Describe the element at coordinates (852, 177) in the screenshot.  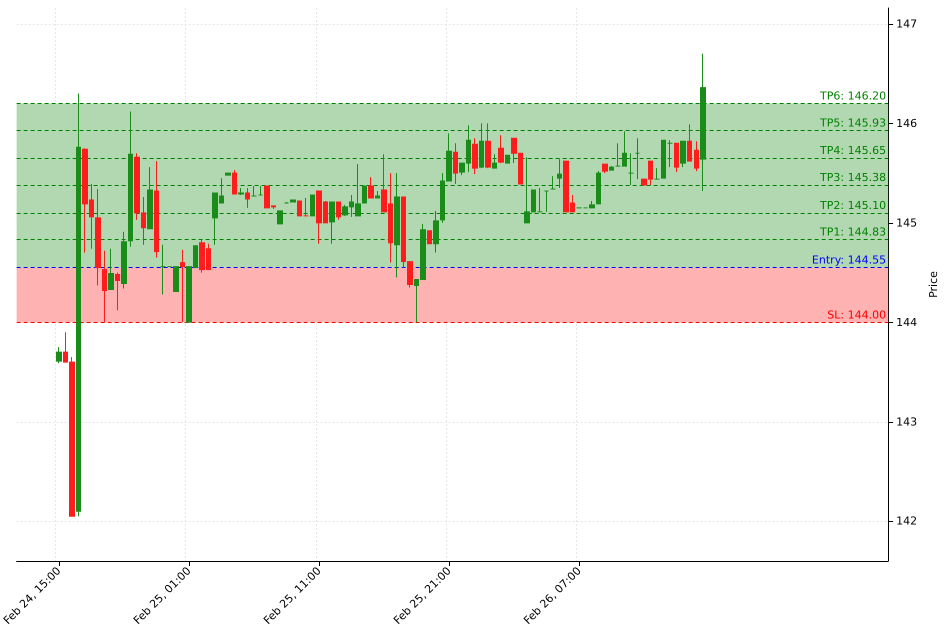
I see `ref-line-label: TP3: 145.38` at that location.